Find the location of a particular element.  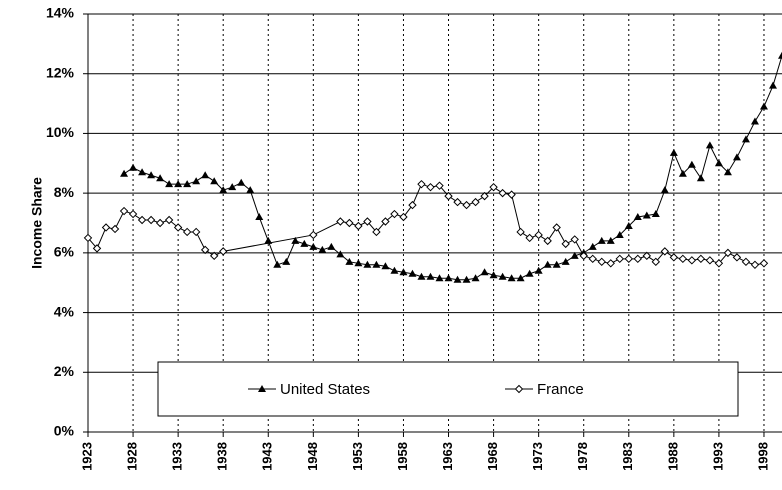

y-tick-label: 14% is located at coordinates (60, 13).